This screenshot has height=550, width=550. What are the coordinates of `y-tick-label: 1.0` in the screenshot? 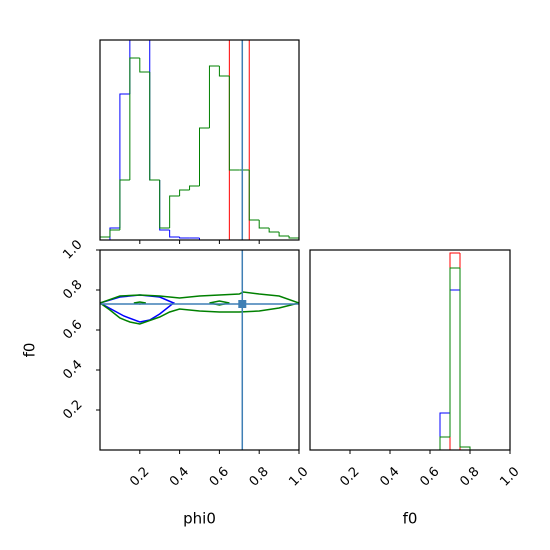 It's located at (72, 249).